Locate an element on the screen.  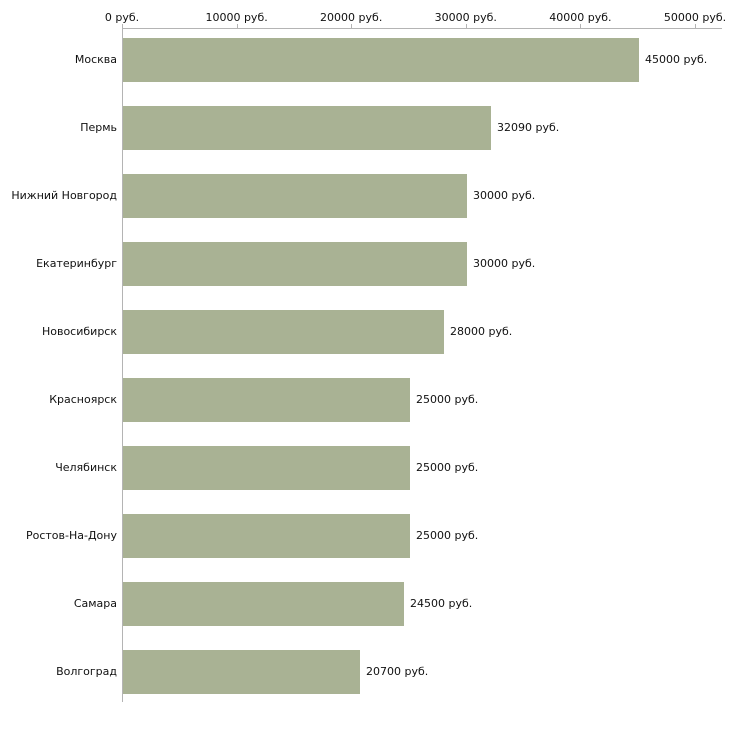
x-axis-line is located at coordinates (422, 28).